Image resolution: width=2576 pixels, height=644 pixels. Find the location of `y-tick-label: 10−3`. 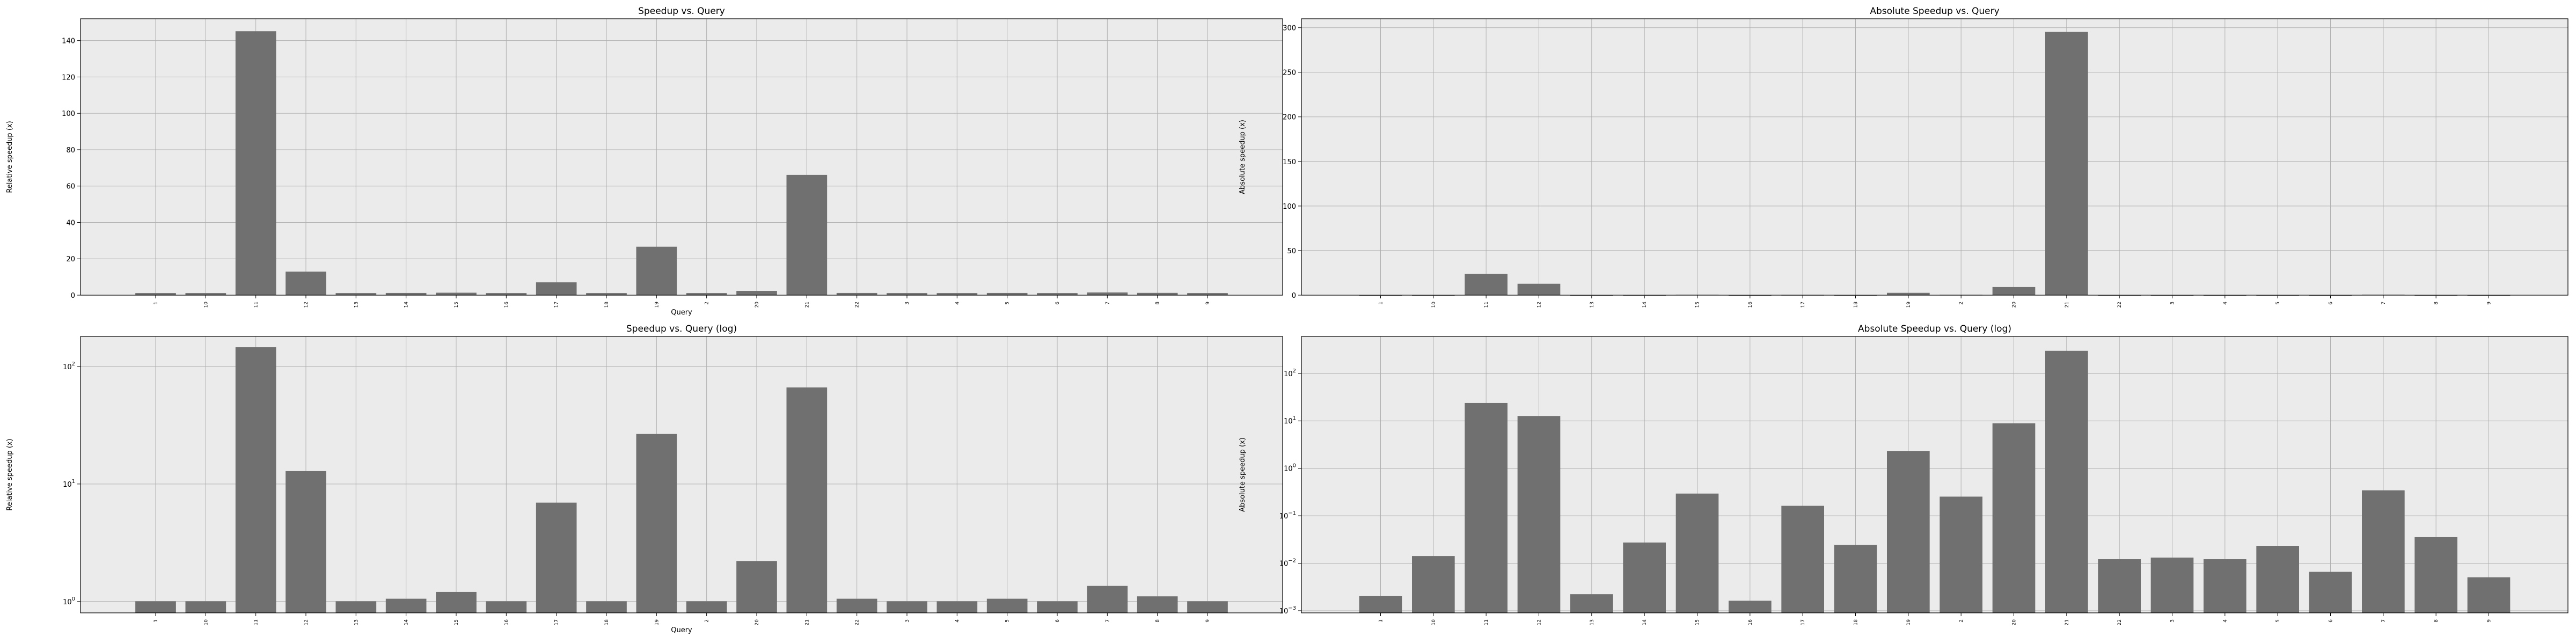

y-tick-label: 10−3 is located at coordinates (1287, 610).